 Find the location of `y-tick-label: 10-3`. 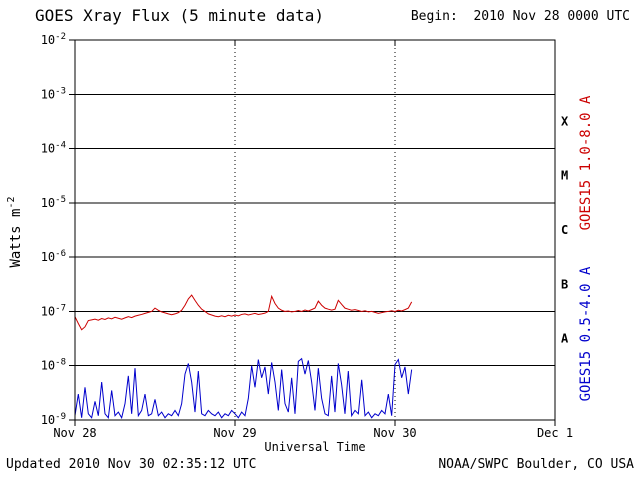

y-tick-label: 10-3 is located at coordinates (53, 93).